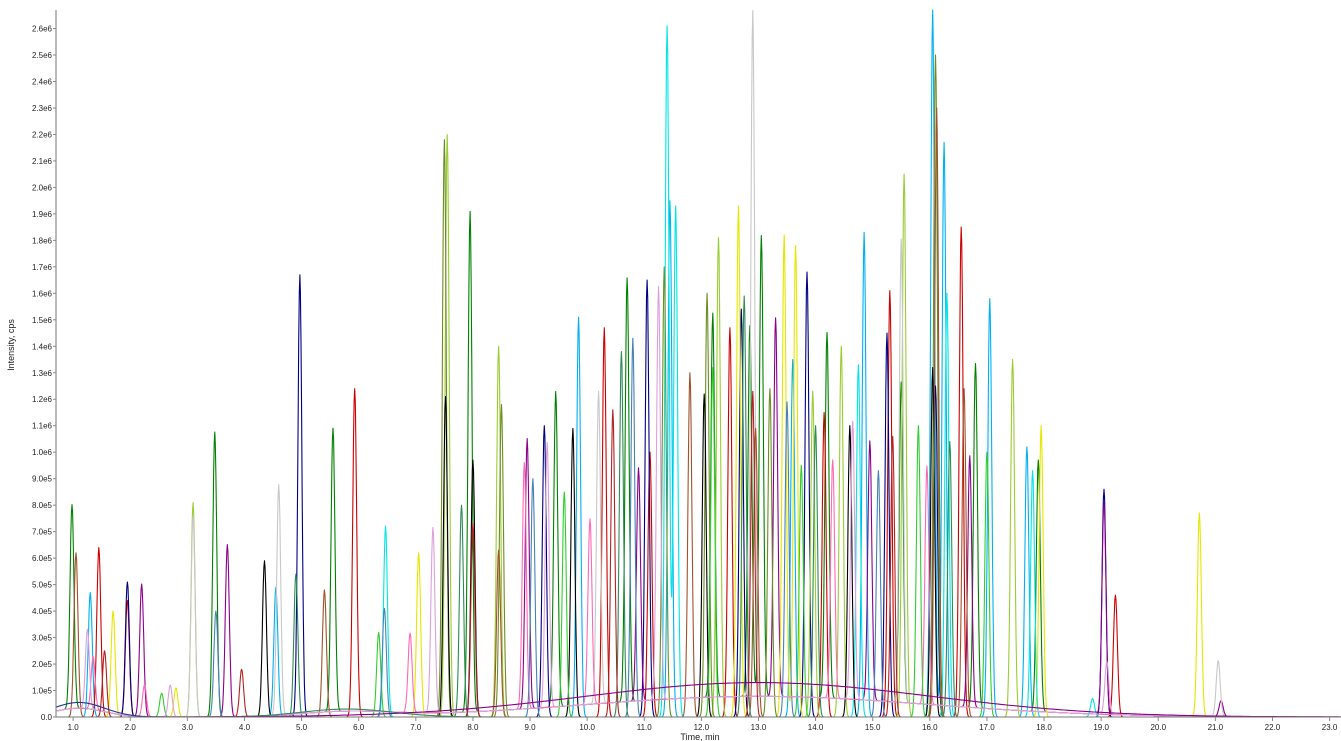  What do you see at coordinates (11, 345) in the screenshot?
I see `y-axis-title: Intensity, cps` at bounding box center [11, 345].